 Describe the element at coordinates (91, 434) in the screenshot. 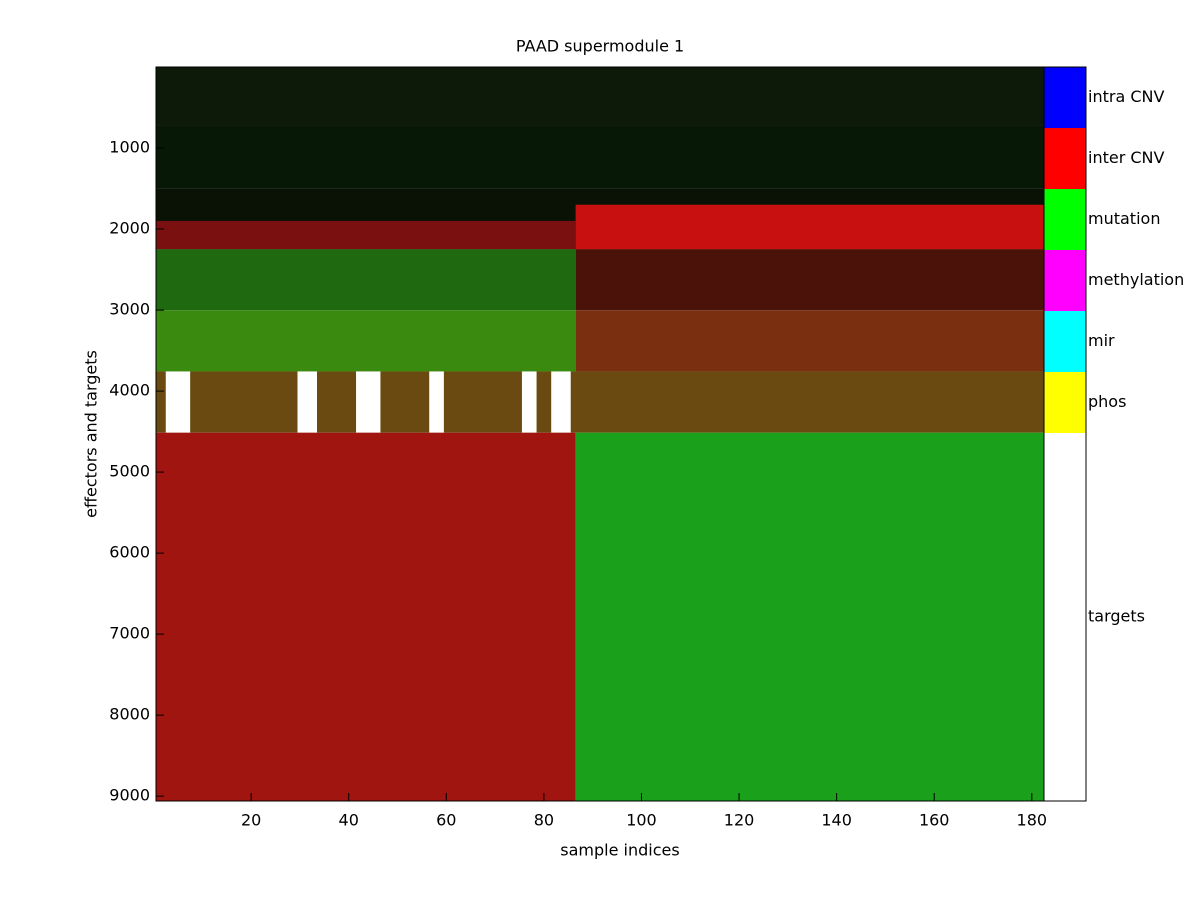

I see `y-axis-label: effectors and targets` at that location.